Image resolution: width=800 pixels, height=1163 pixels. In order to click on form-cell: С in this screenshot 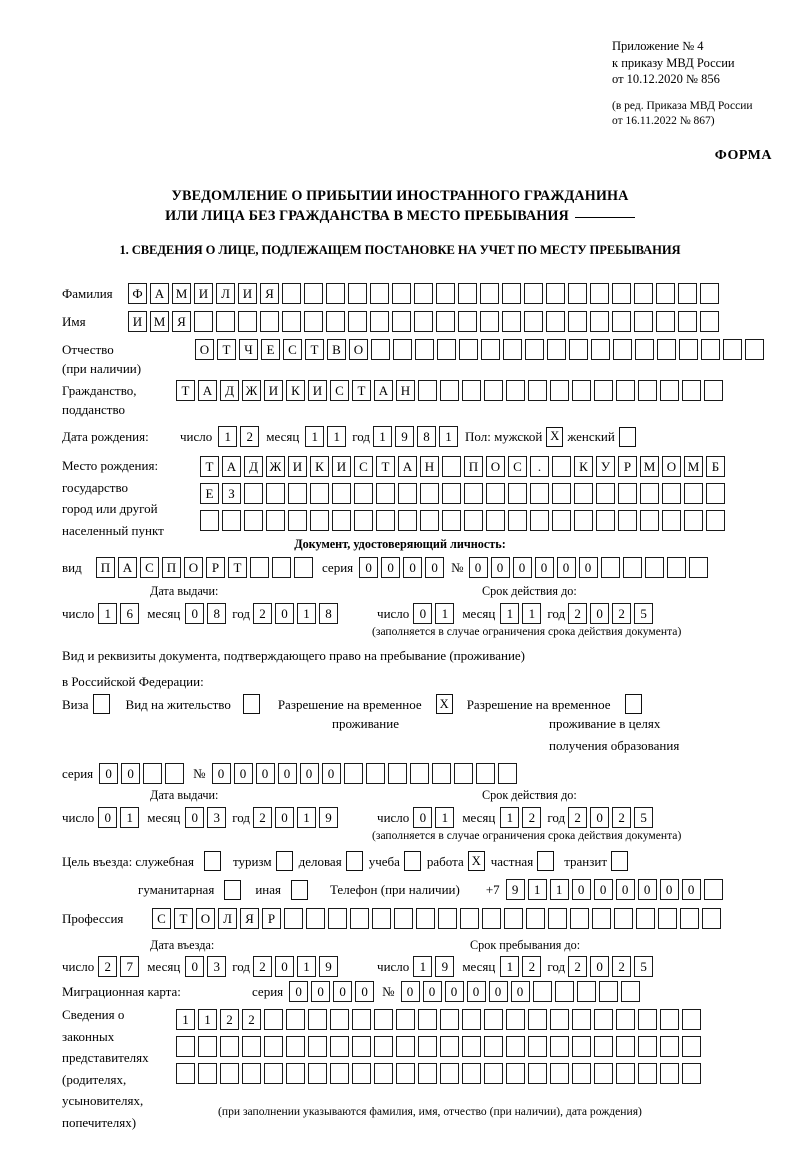, I will do `click(292, 349)`.